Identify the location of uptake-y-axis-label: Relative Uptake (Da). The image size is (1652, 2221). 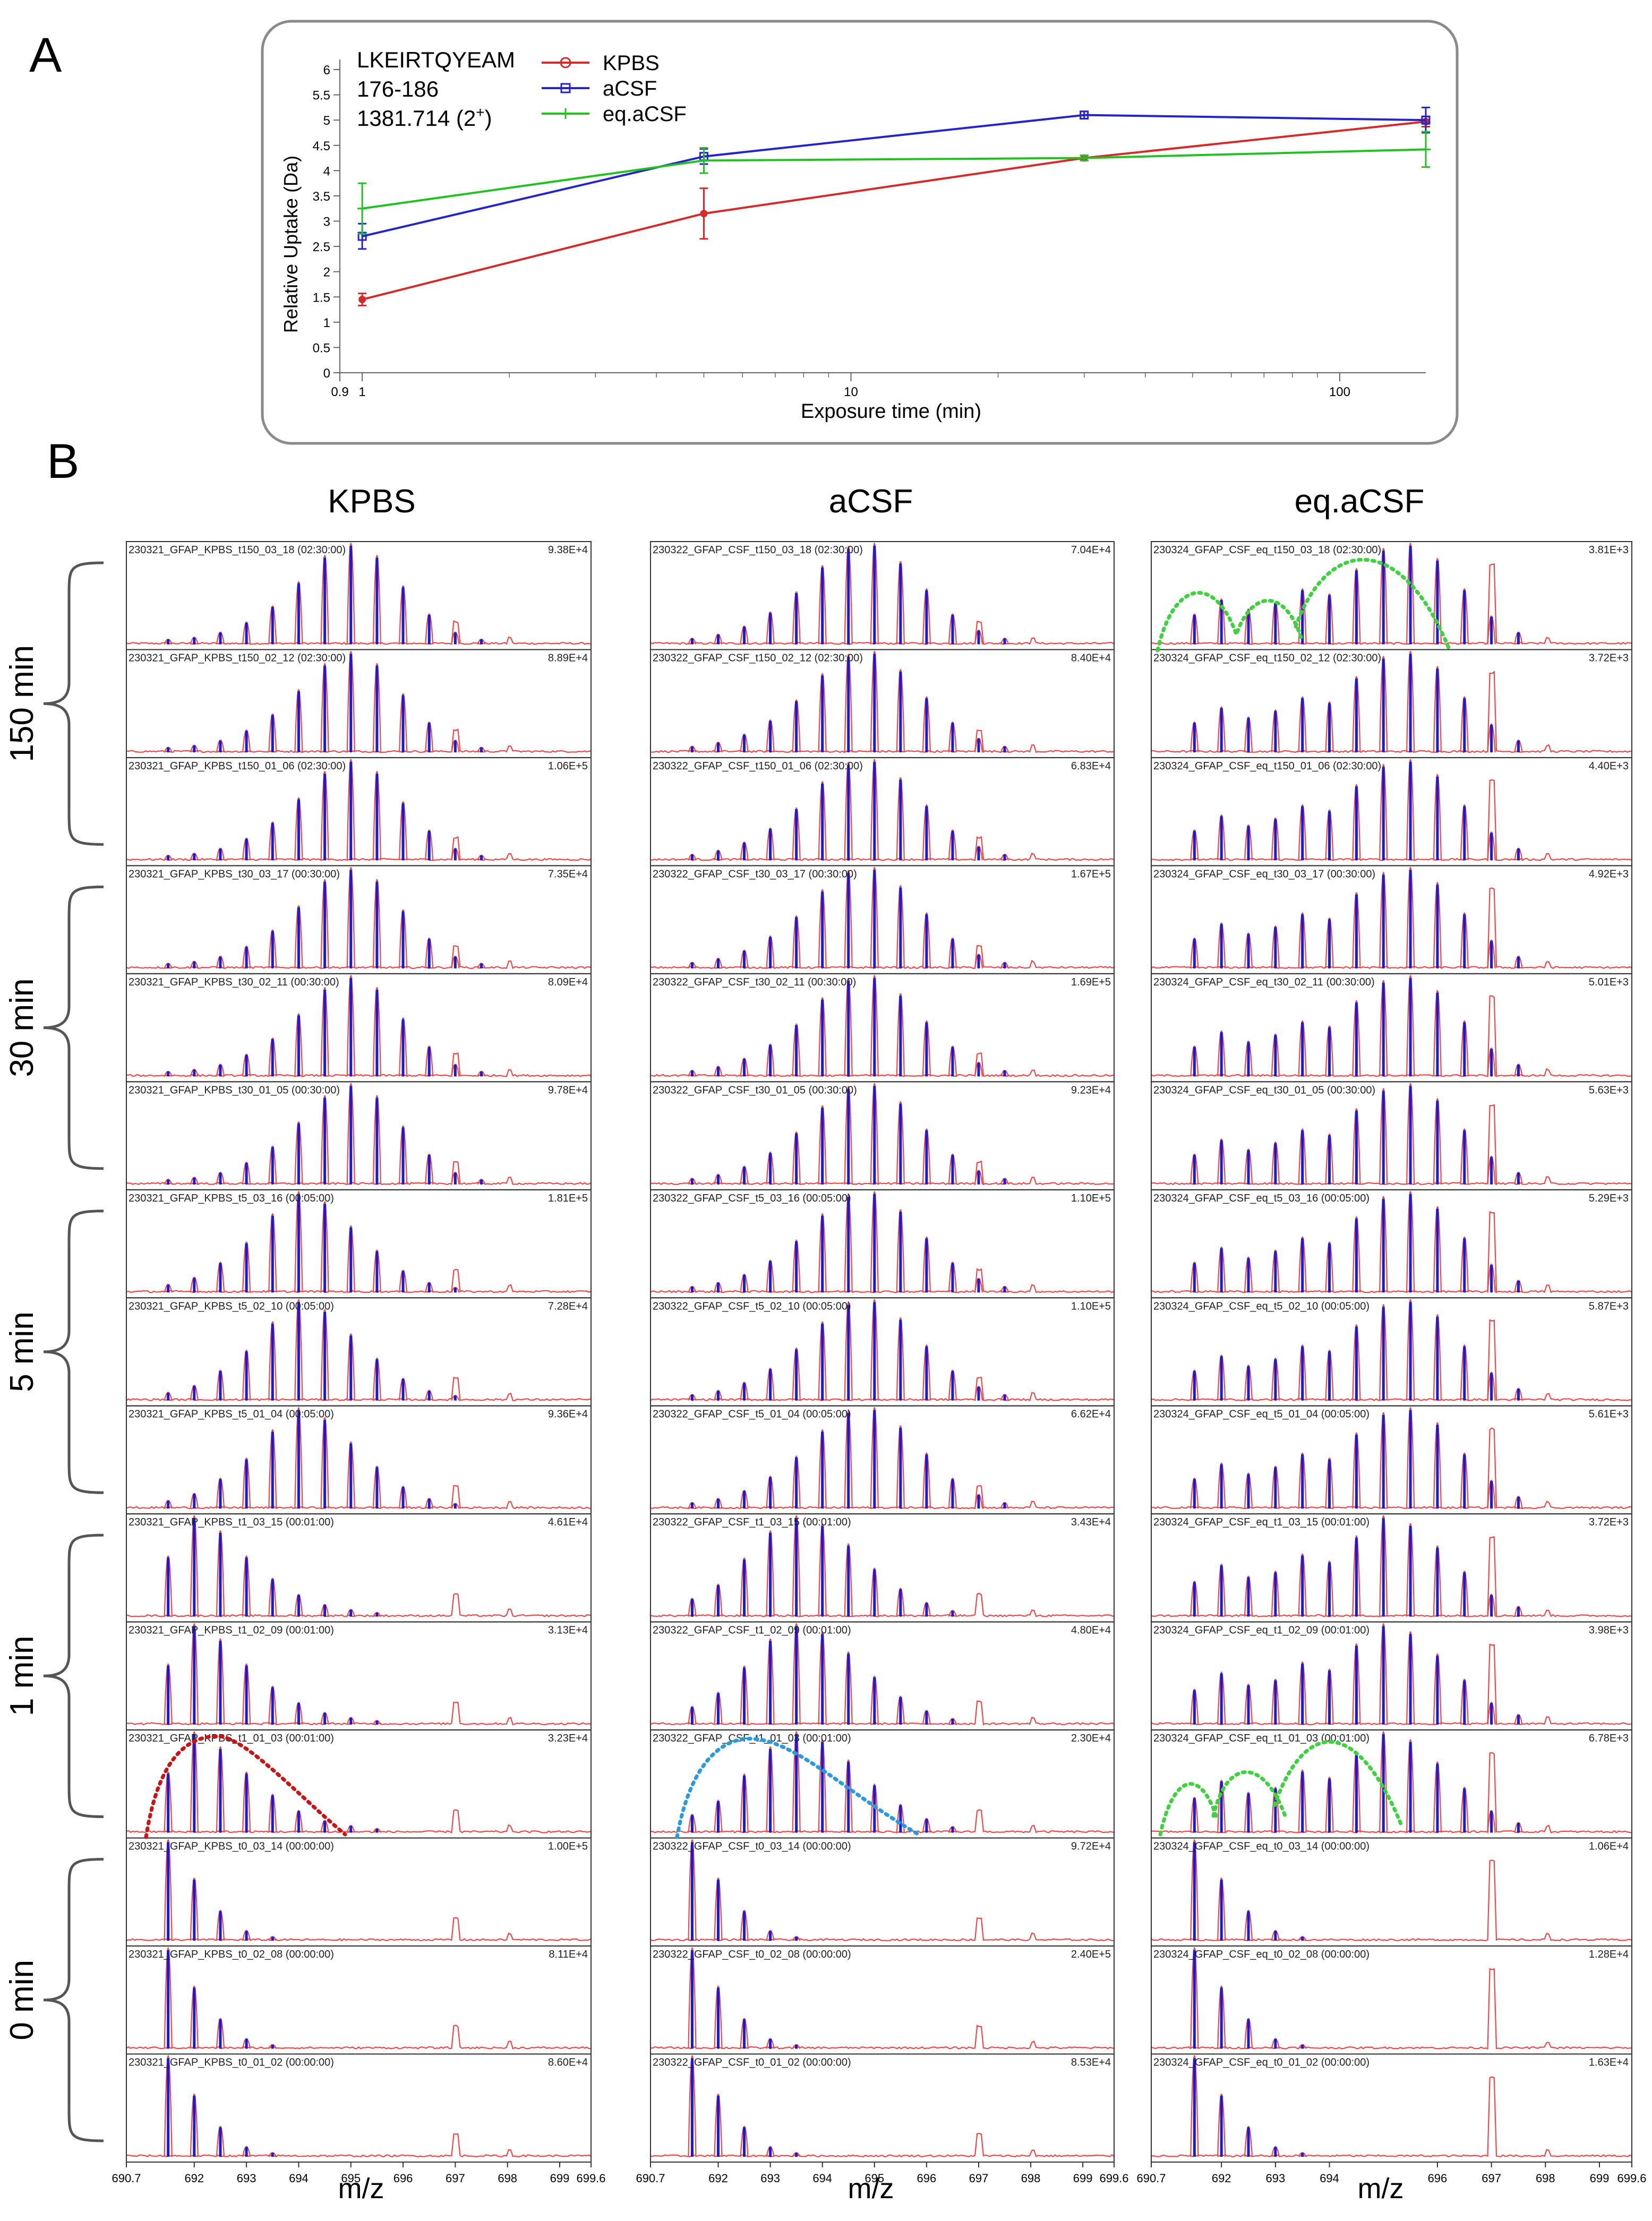
(291, 244).